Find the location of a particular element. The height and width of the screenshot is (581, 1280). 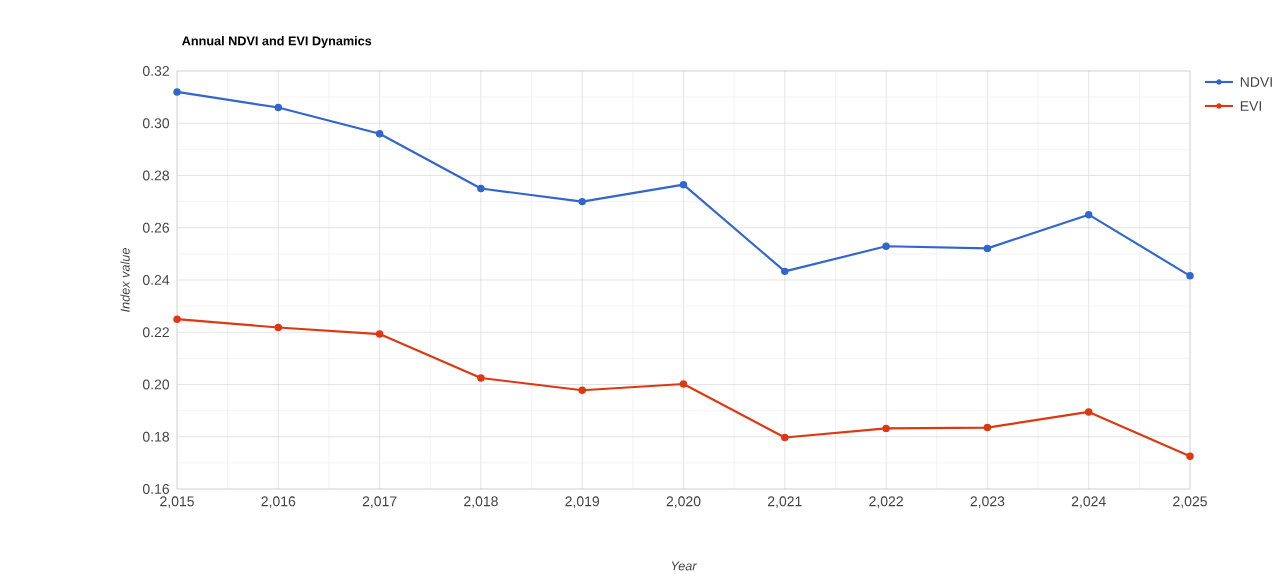

legend-label: NDVI is located at coordinates (1256, 82).